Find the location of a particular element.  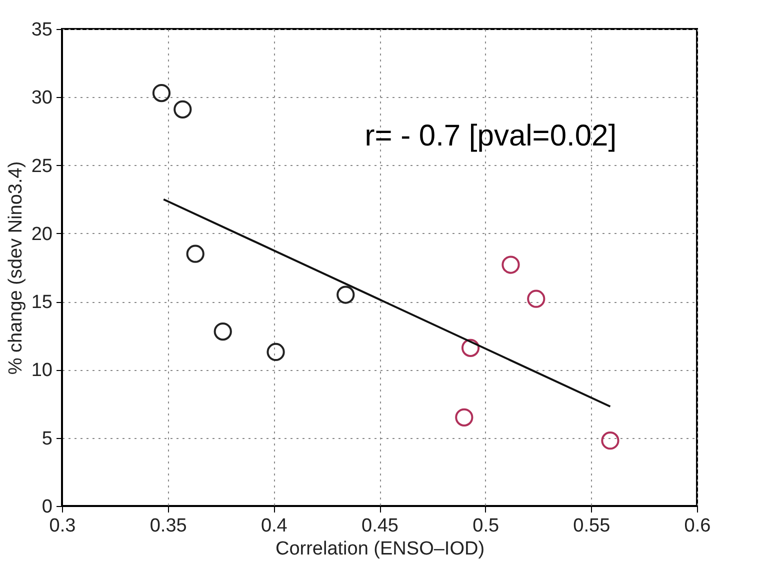

y-tick-label: 25 is located at coordinates (41, 166).